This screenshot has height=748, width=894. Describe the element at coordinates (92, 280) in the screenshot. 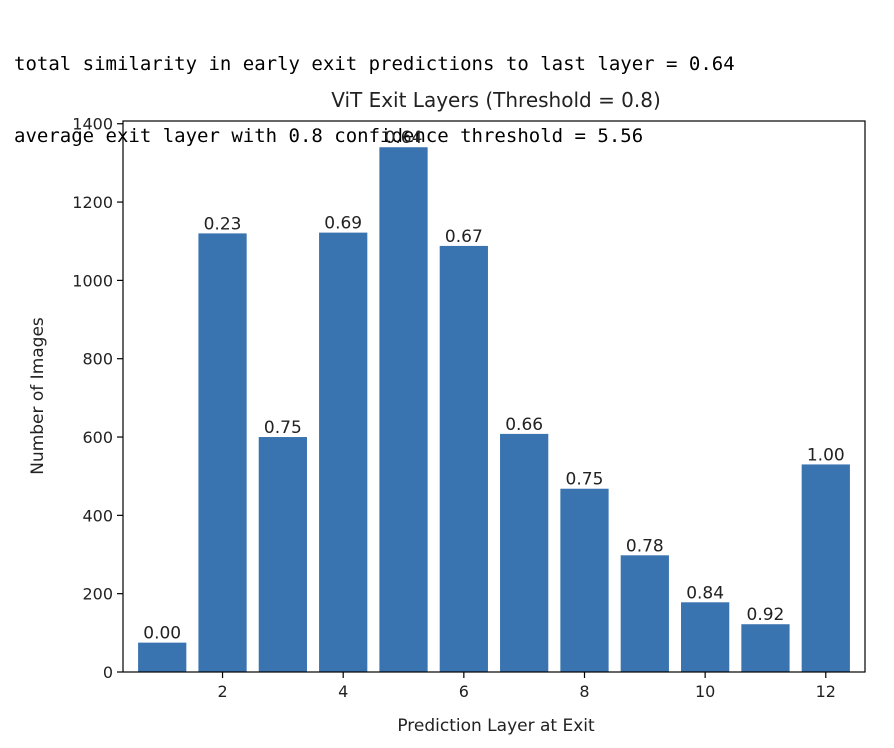

I see `y-tick-label: 1000` at that location.